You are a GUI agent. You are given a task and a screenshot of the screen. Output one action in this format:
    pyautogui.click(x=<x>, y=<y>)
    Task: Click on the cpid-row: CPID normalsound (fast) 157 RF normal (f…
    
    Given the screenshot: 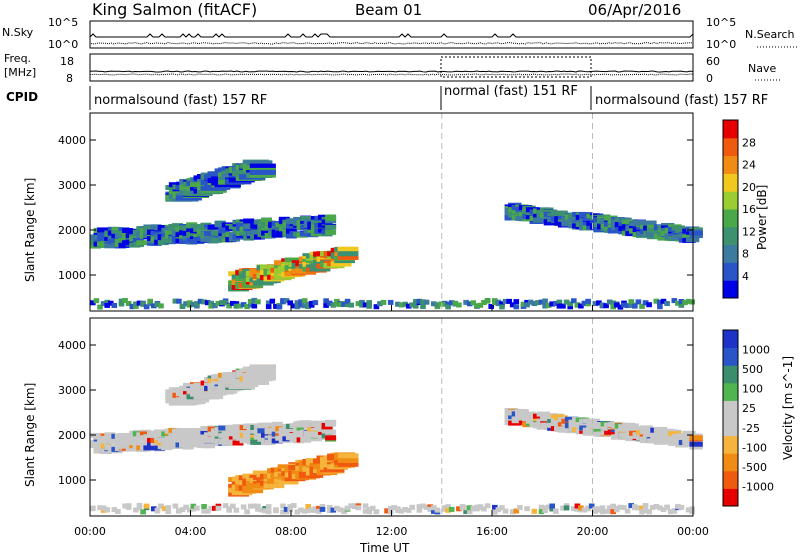 What is the action you would take?
    pyautogui.click(x=387, y=97)
    